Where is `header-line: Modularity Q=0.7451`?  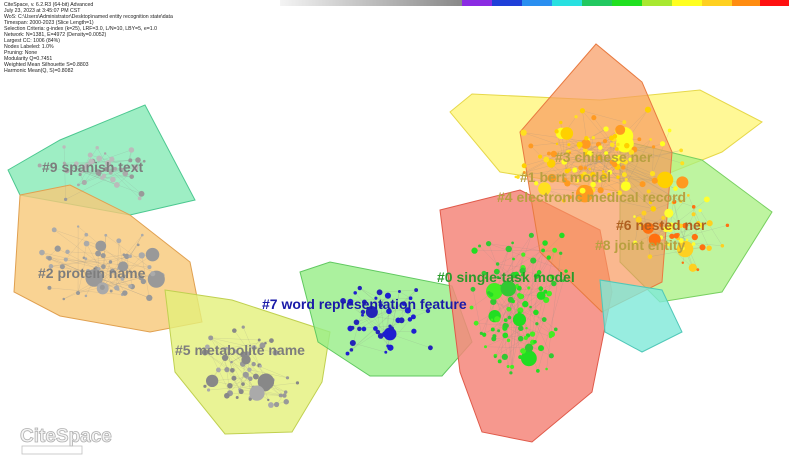
header-line: Modularity Q=0.7451 is located at coordinates (28, 59).